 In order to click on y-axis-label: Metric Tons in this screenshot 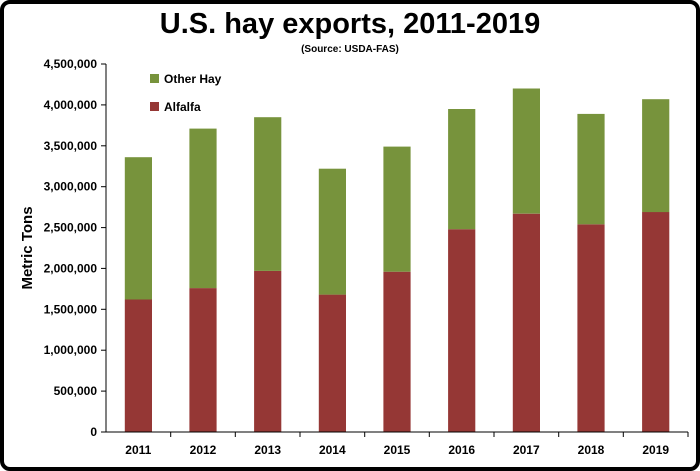, I will do `click(27, 247)`.